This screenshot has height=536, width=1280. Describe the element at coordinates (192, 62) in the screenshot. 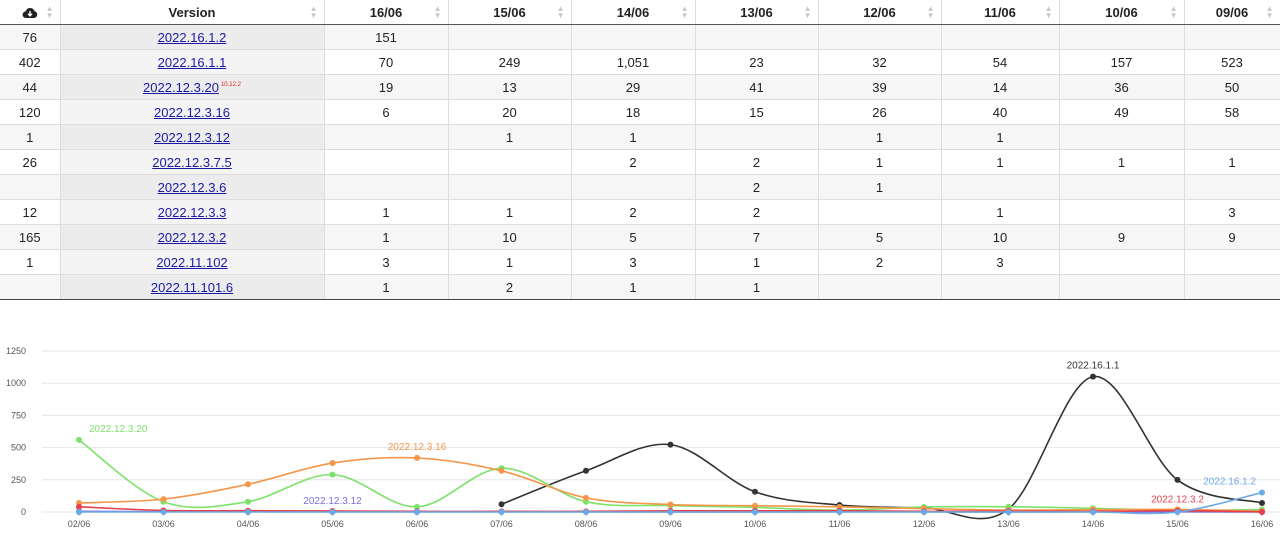

I see `version-link: 2022.16.1.1` at that location.